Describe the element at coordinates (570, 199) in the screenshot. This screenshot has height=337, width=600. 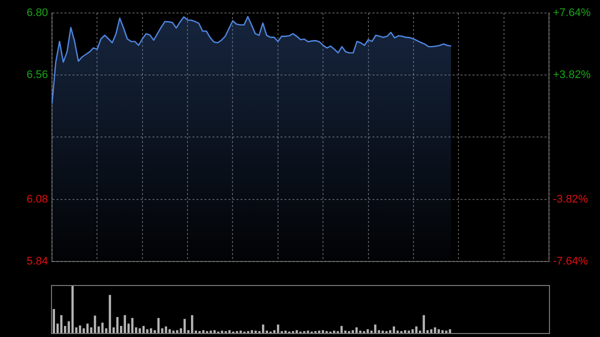
I see `y2-tick-label: -3.82%` at that location.